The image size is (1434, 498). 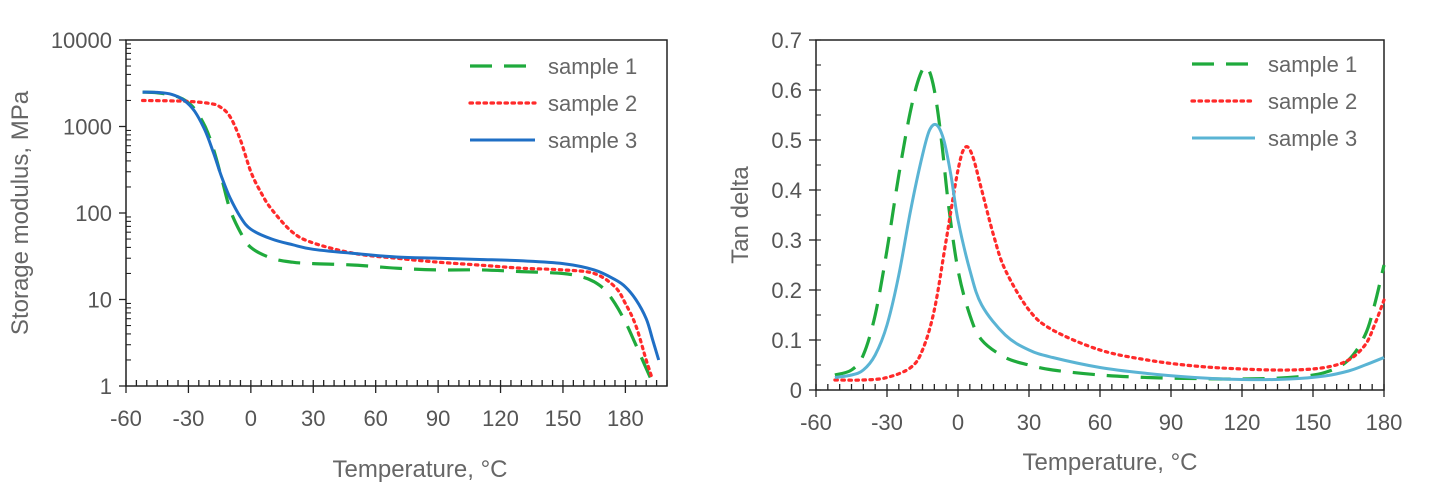 What do you see at coordinates (740, 215) in the screenshot?
I see `y-axis-title: Tan delta` at bounding box center [740, 215].